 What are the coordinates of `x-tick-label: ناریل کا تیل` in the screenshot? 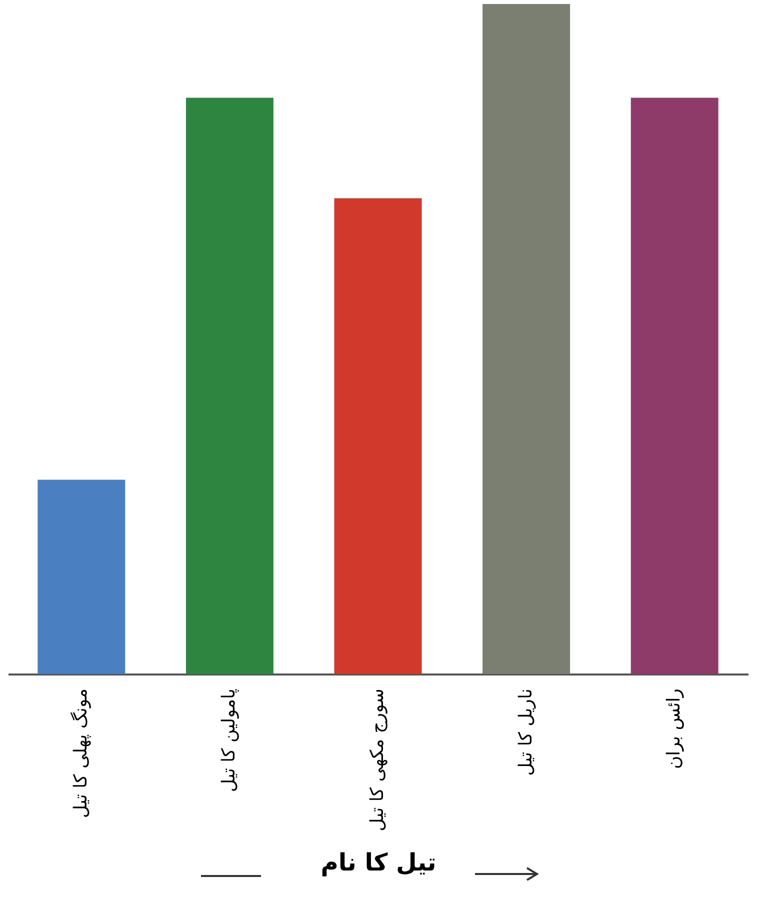 It's located at (525, 732).